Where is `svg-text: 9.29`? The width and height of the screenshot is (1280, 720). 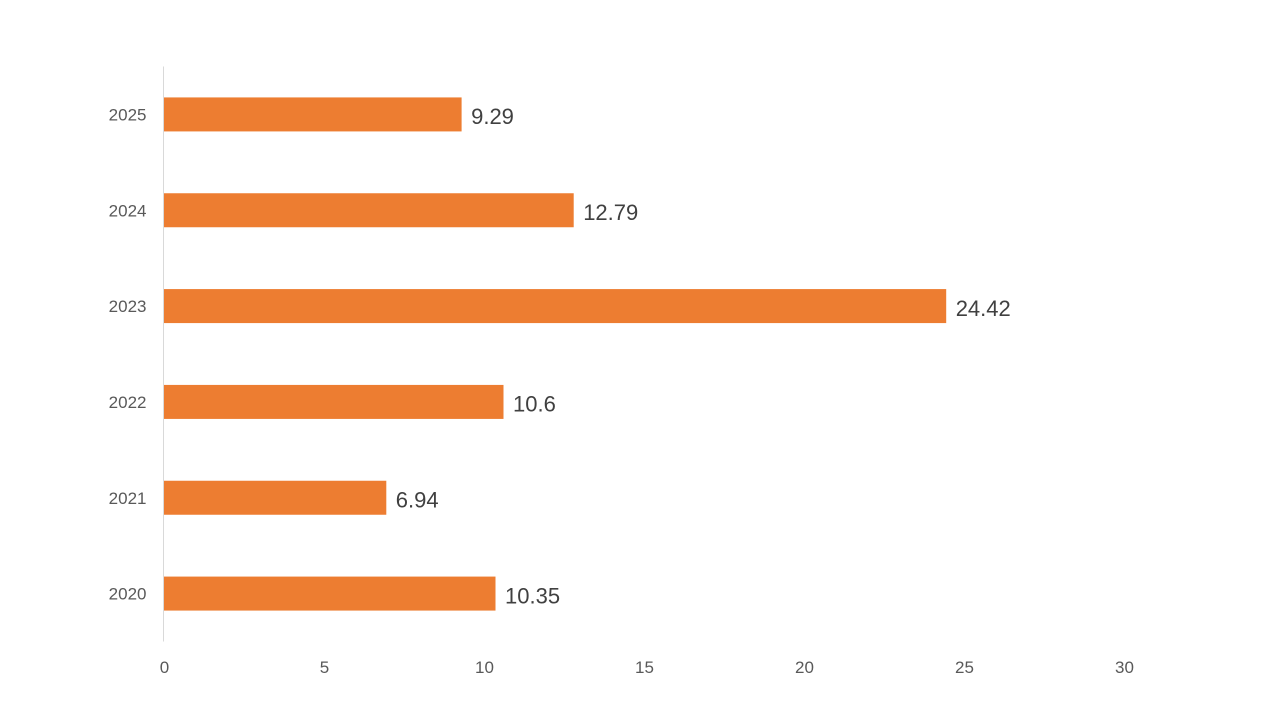 svg-text: 9.29 is located at coordinates (492, 116).